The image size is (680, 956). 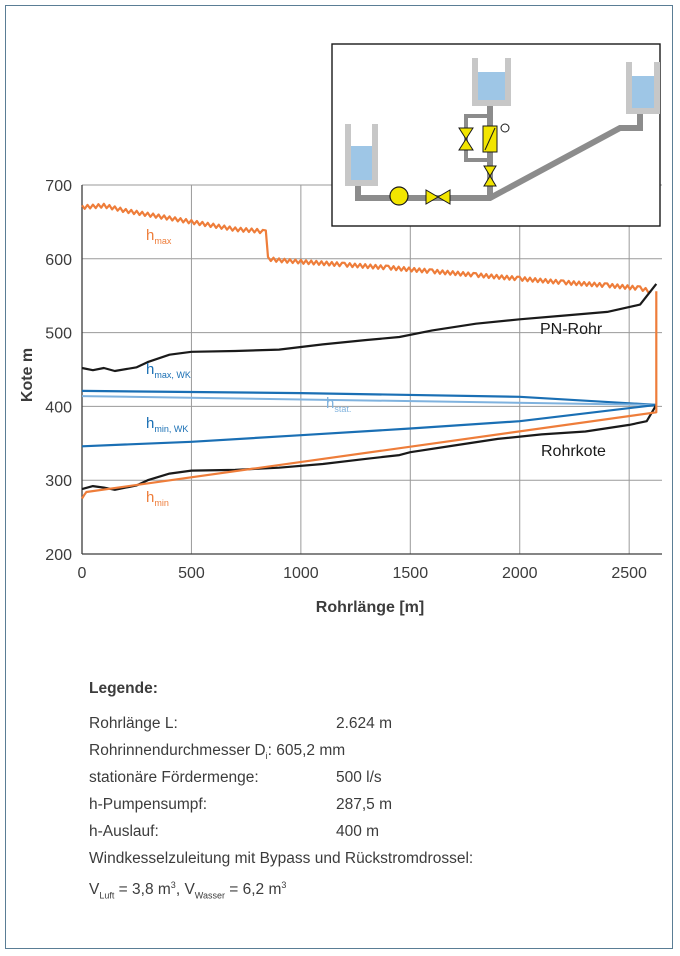 I want to click on legend-volumes: VLuft = 3,8 m3, VWasser = 6,2 m3, so click(x=188, y=890).